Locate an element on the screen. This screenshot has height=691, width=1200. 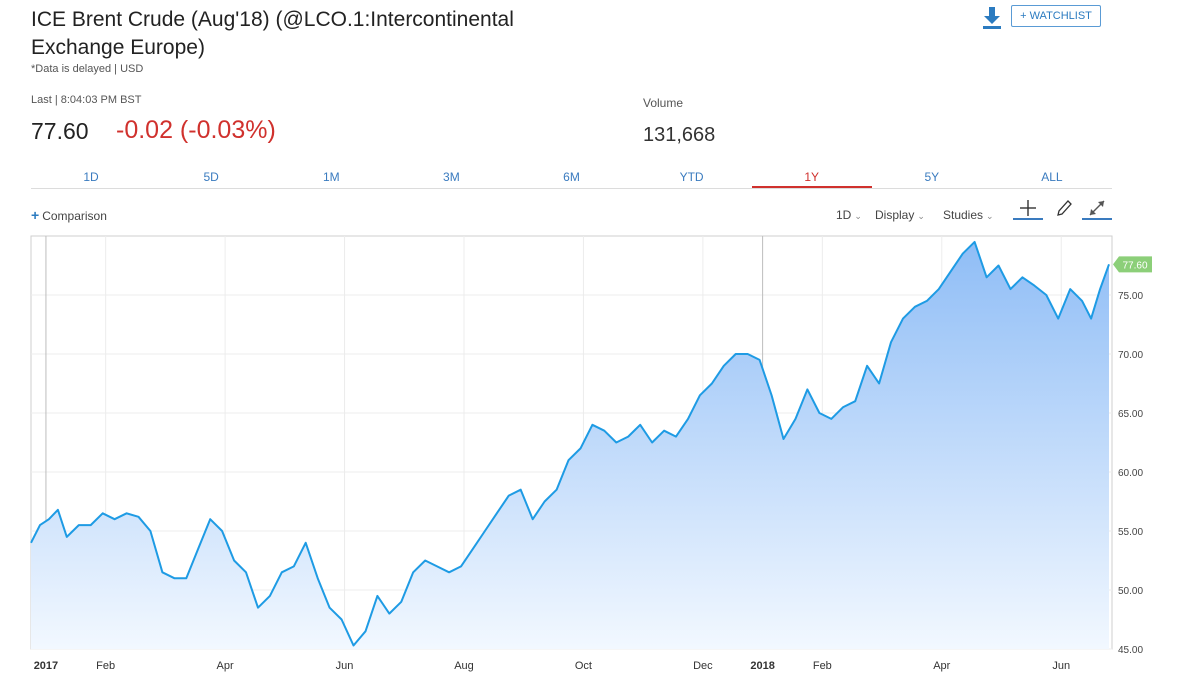
y-tick-label: 65.00 is located at coordinates (1130, 414).